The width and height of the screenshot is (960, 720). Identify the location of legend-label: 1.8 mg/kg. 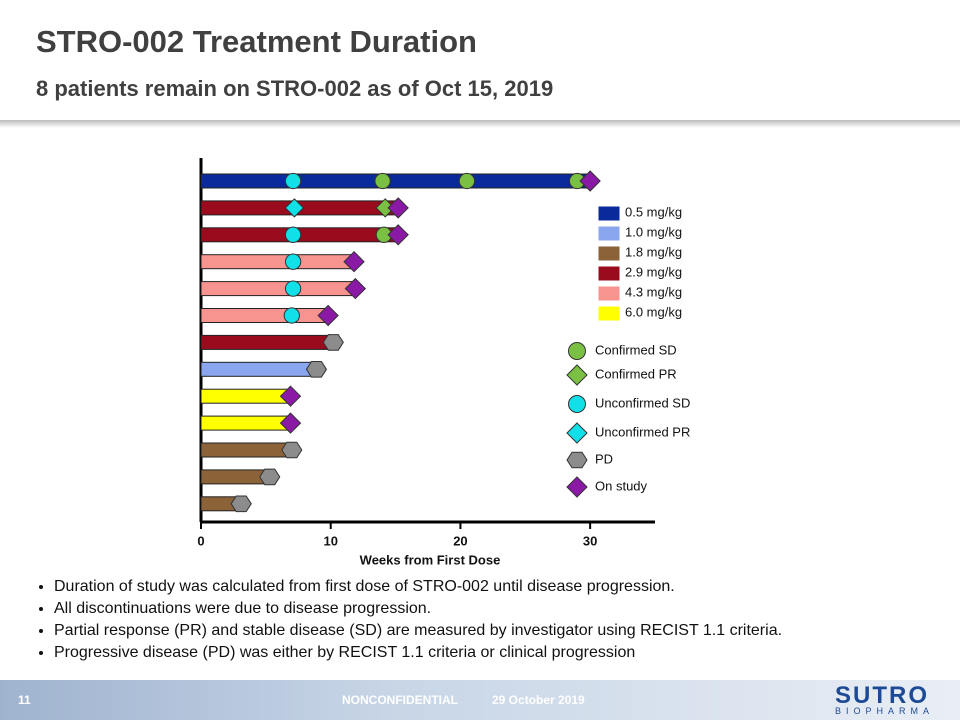
(653, 251).